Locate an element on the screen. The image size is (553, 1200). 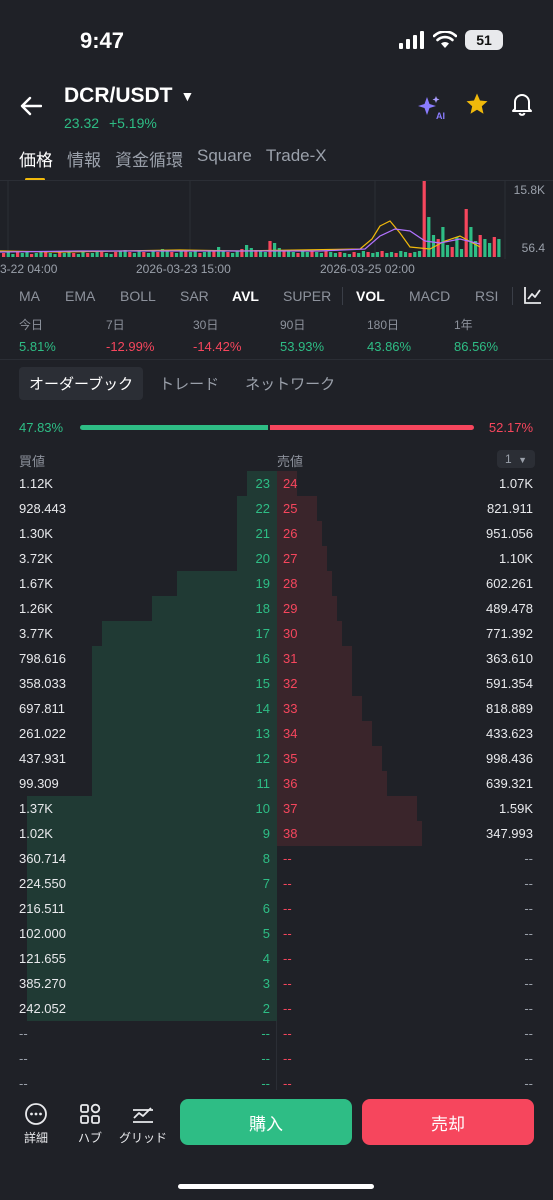
order-book-row: 3.77K 17 30 771.392 is located at coordinates (276, 633).